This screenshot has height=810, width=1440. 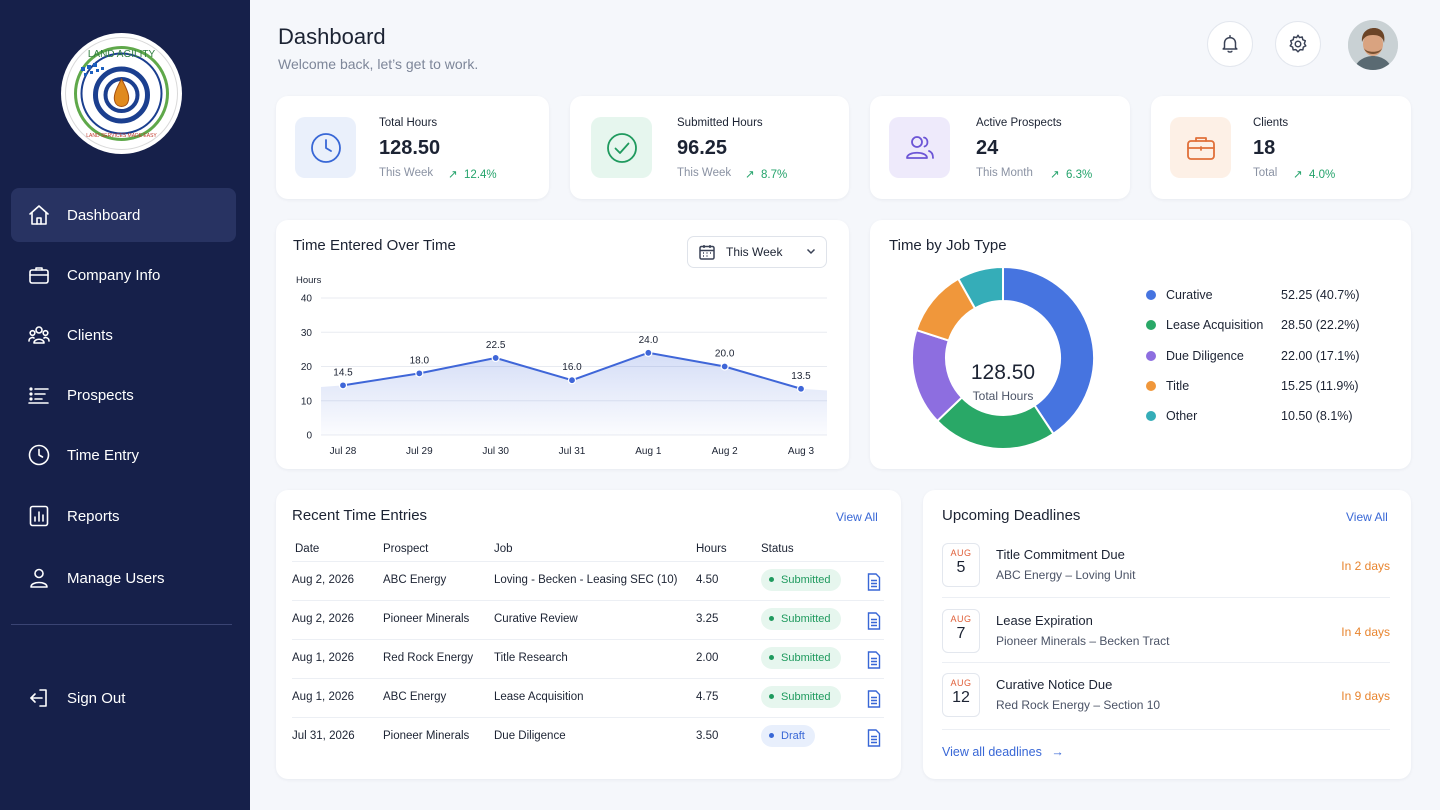 I want to click on stat-period: This Week, so click(x=704, y=173).